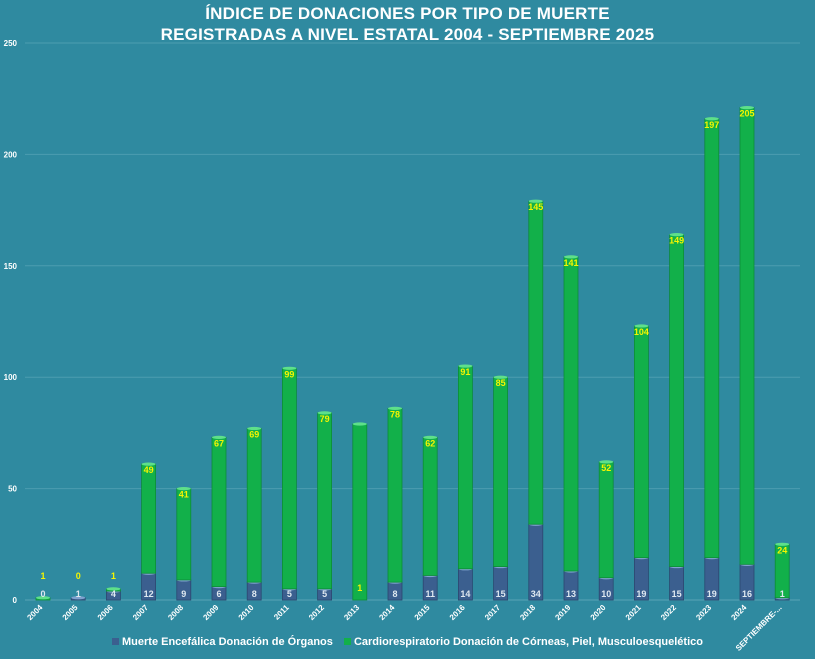  Describe the element at coordinates (325, 501) in the screenshot. I see `bar-cardio-2012` at that location.